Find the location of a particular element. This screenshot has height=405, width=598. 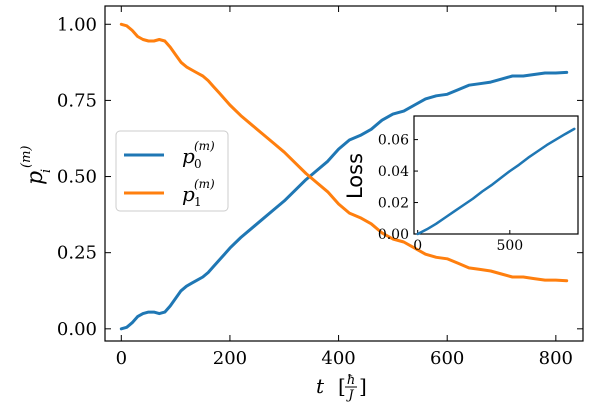

inset-y-tick-label: 0.00 is located at coordinates (393, 235).